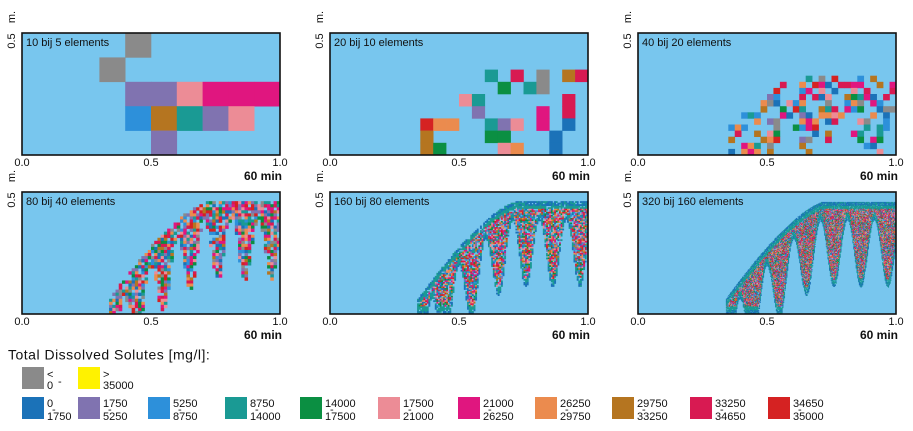 This screenshot has width=913, height=431. Describe the element at coordinates (587, 322) in the screenshot. I see `x-tick-label: 1.0` at that location.